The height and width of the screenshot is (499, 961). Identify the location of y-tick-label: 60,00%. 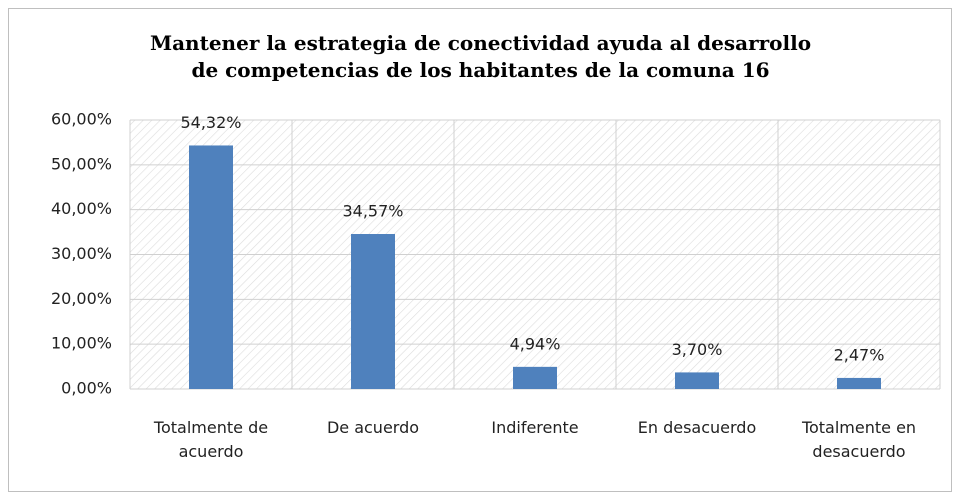
(81, 119).